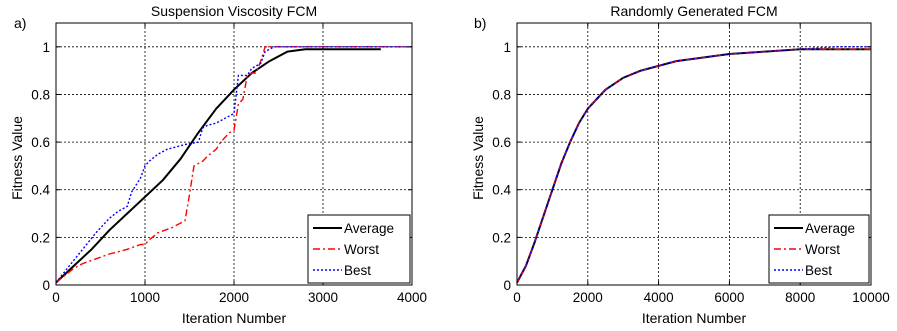 The width and height of the screenshot is (897, 331). What do you see at coordinates (234, 11) in the screenshot?
I see `panel-a-title: Suspension Viscosity FCM` at bounding box center [234, 11].